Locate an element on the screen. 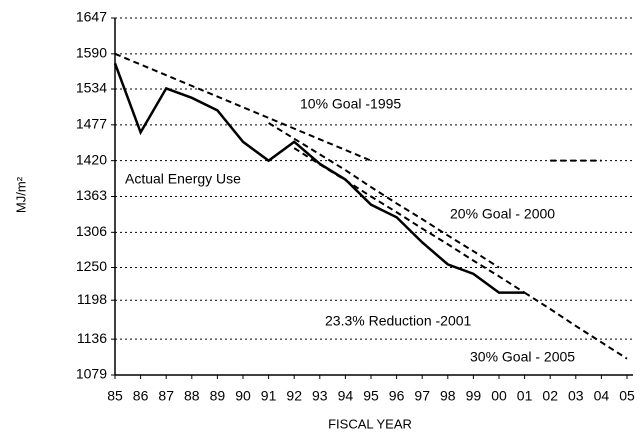  series-label: Actual Energy Use is located at coordinates (183, 179).